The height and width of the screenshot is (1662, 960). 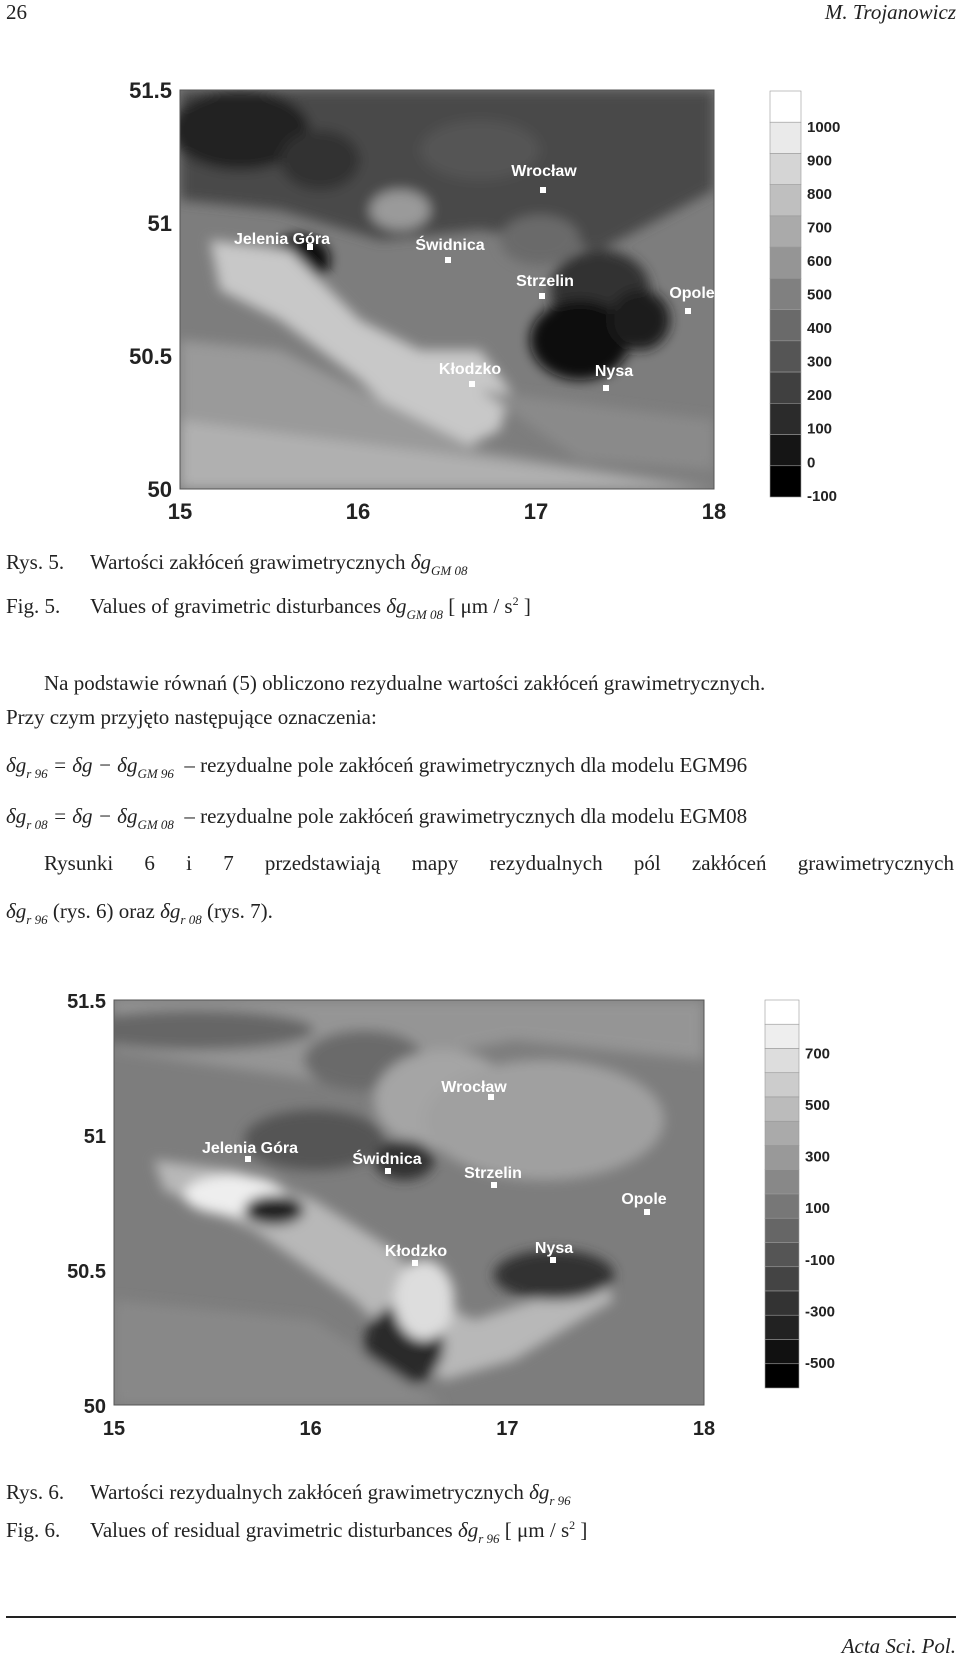 What do you see at coordinates (447, 289) in the screenshot?
I see `map-frame` at bounding box center [447, 289].